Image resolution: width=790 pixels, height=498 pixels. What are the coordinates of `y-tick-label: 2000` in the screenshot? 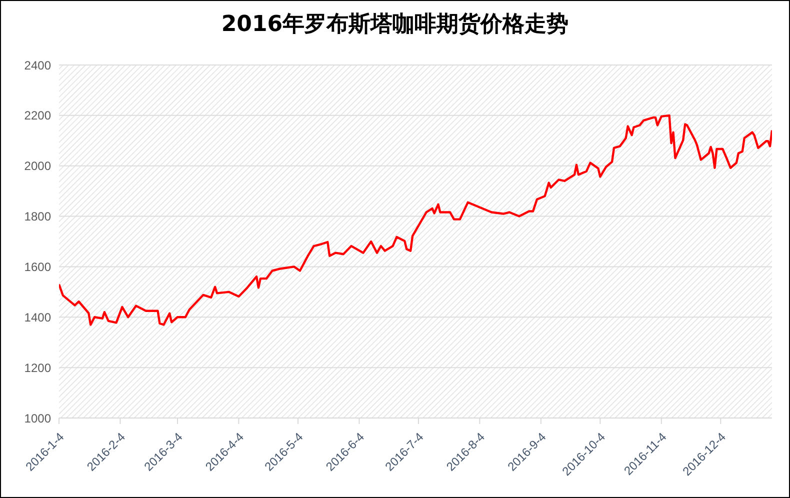 It's located at (38, 166).